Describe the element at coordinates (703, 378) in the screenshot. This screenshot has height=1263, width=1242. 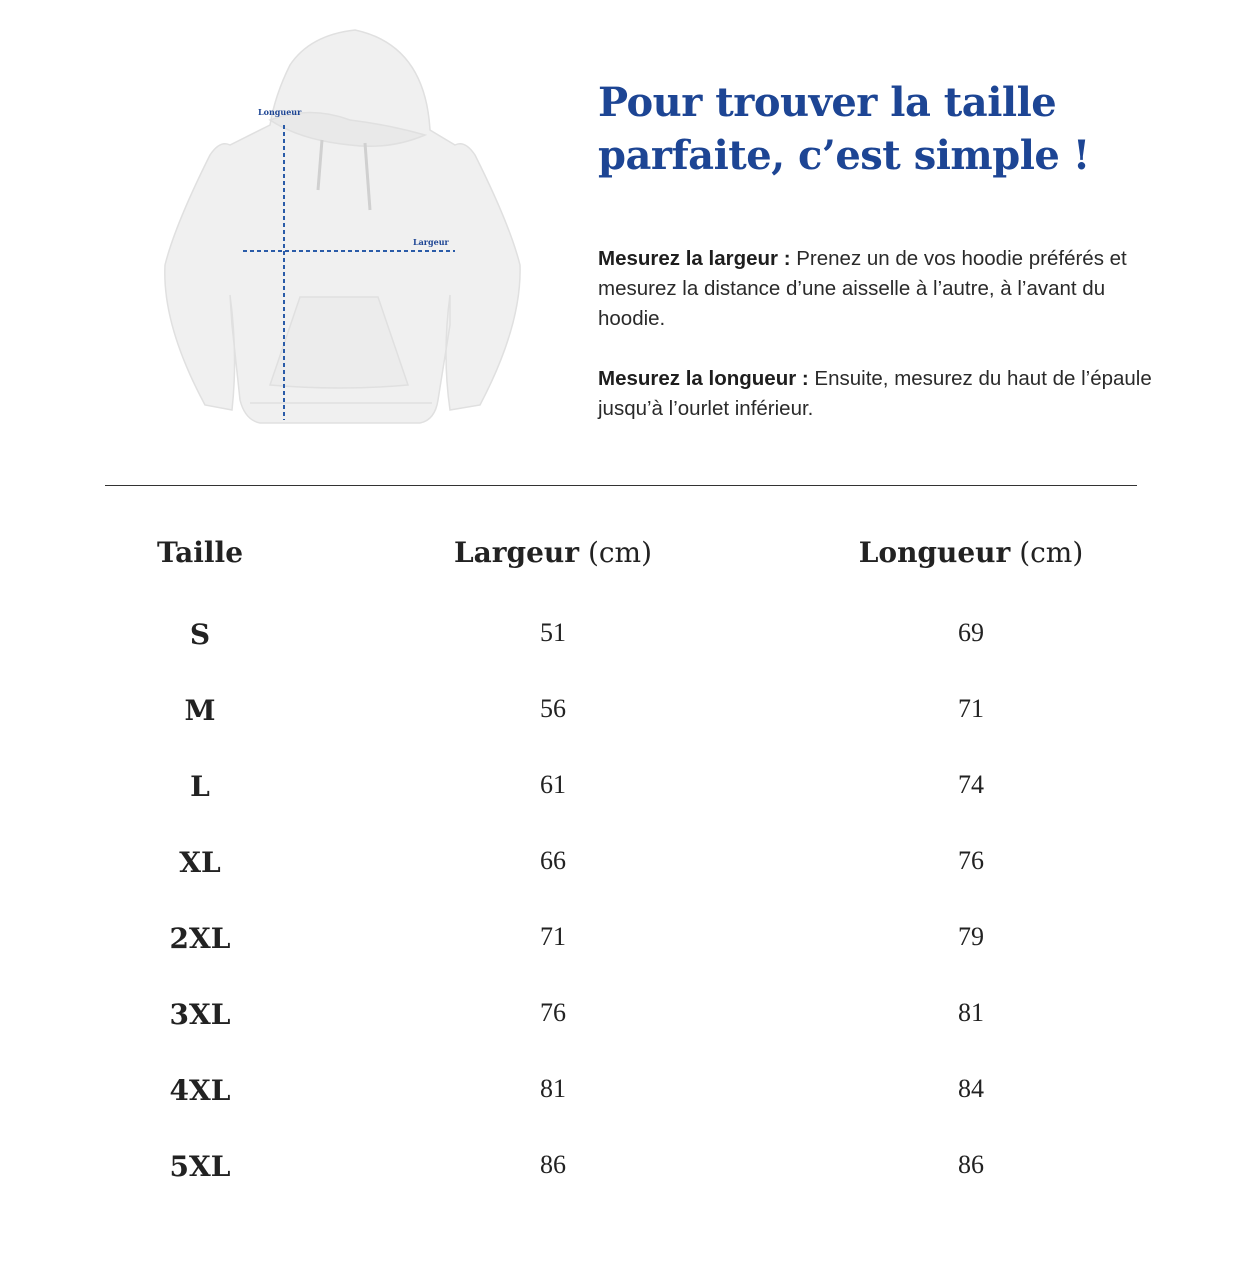
I see `length-instruction-label: Mesurez la longueur :` at that location.